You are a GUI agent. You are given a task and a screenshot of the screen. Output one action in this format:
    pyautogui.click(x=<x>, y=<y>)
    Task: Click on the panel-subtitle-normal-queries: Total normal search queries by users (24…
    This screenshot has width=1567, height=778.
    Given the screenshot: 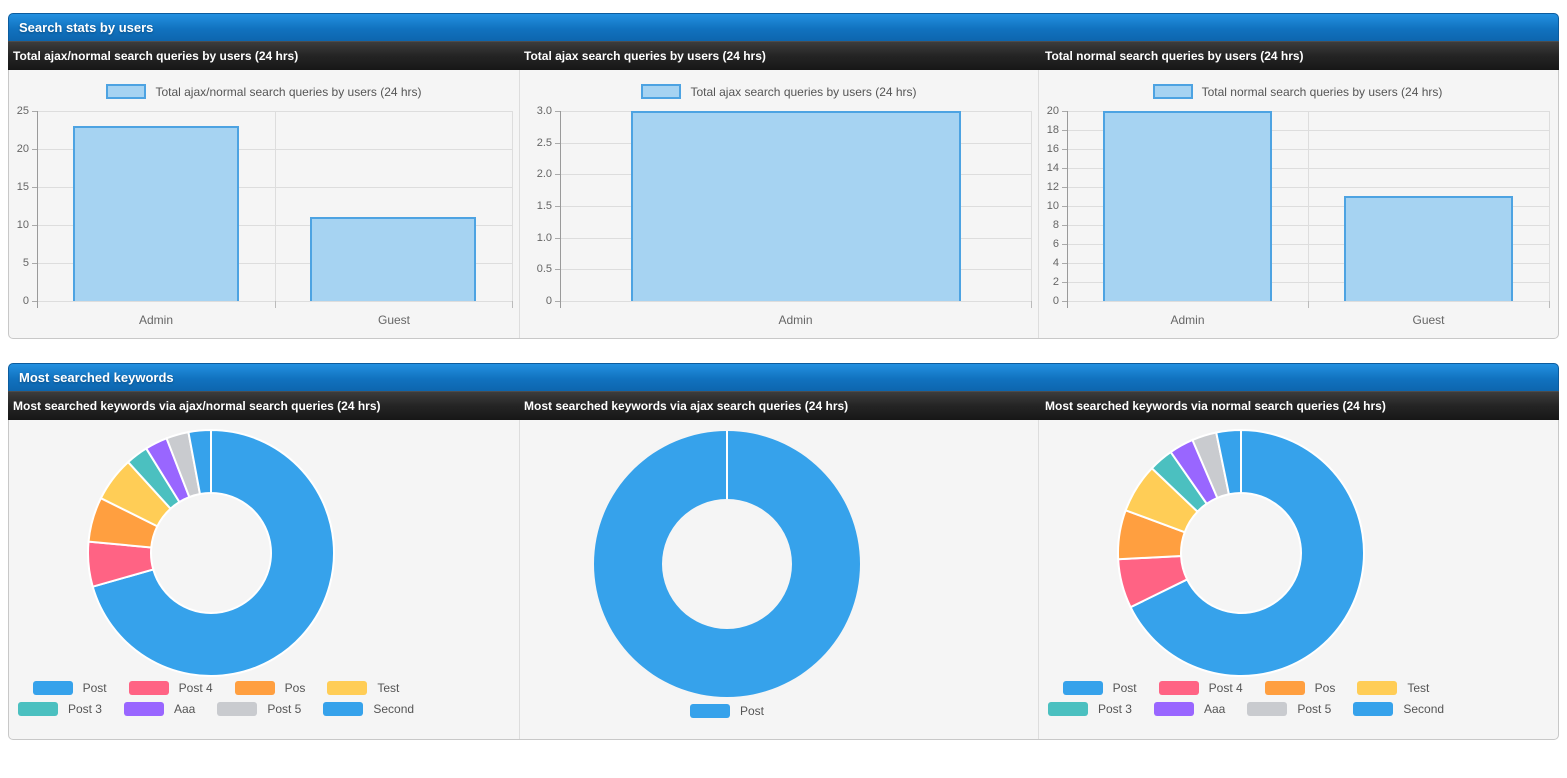 What is the action you would take?
    pyautogui.click(x=1174, y=56)
    